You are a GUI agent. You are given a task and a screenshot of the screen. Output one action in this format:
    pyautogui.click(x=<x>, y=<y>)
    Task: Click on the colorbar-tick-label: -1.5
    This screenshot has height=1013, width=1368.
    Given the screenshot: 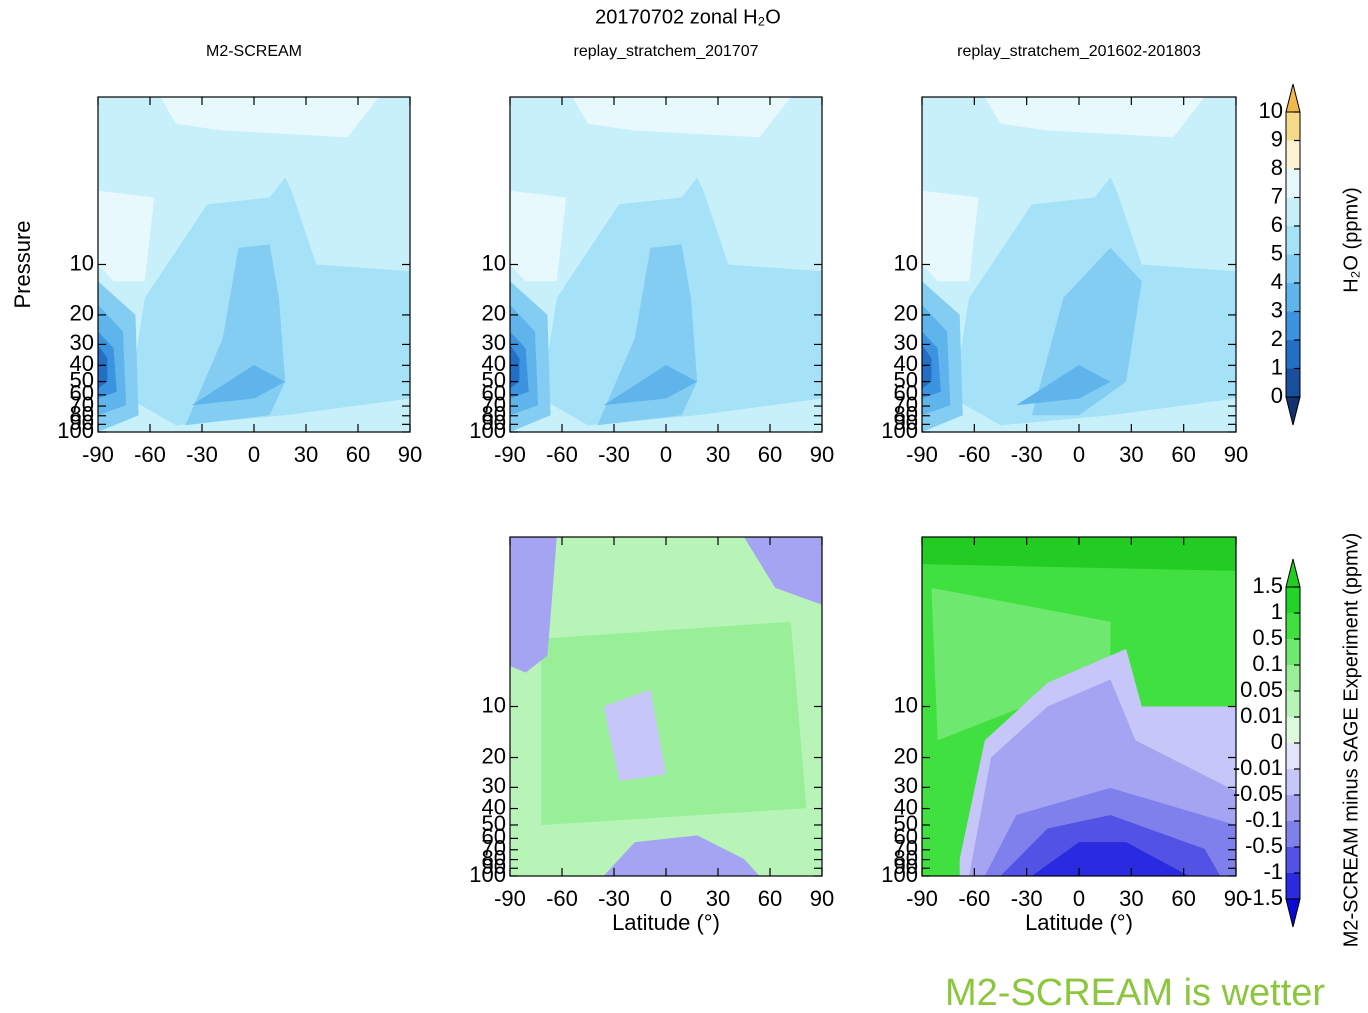 What is the action you would take?
    pyautogui.click(x=1264, y=897)
    